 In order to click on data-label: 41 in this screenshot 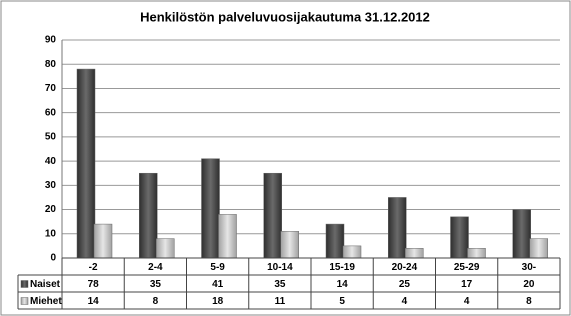, I will do `click(218, 284)`.